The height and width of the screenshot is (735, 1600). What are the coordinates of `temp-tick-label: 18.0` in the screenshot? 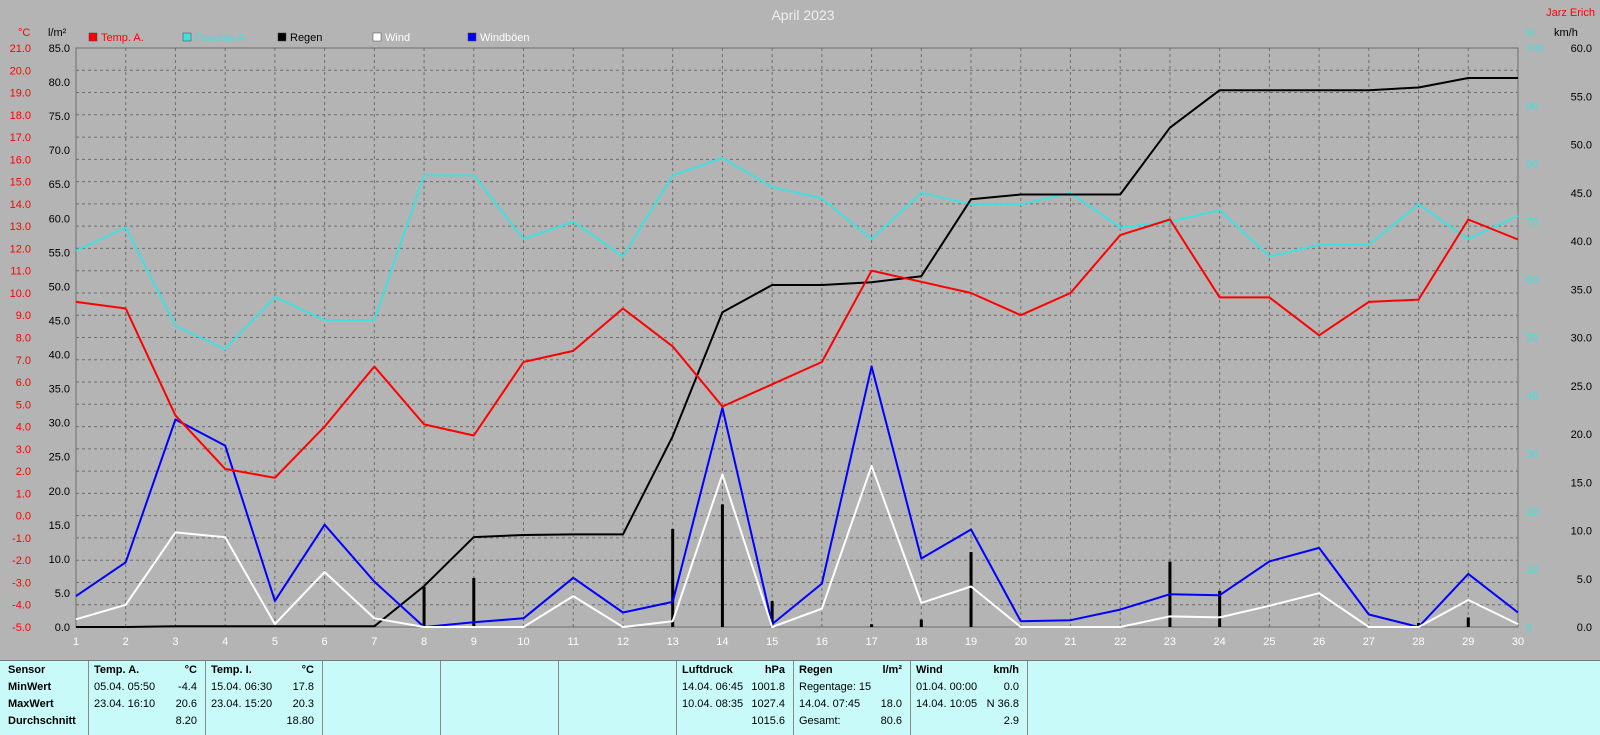 It's located at (20, 116).